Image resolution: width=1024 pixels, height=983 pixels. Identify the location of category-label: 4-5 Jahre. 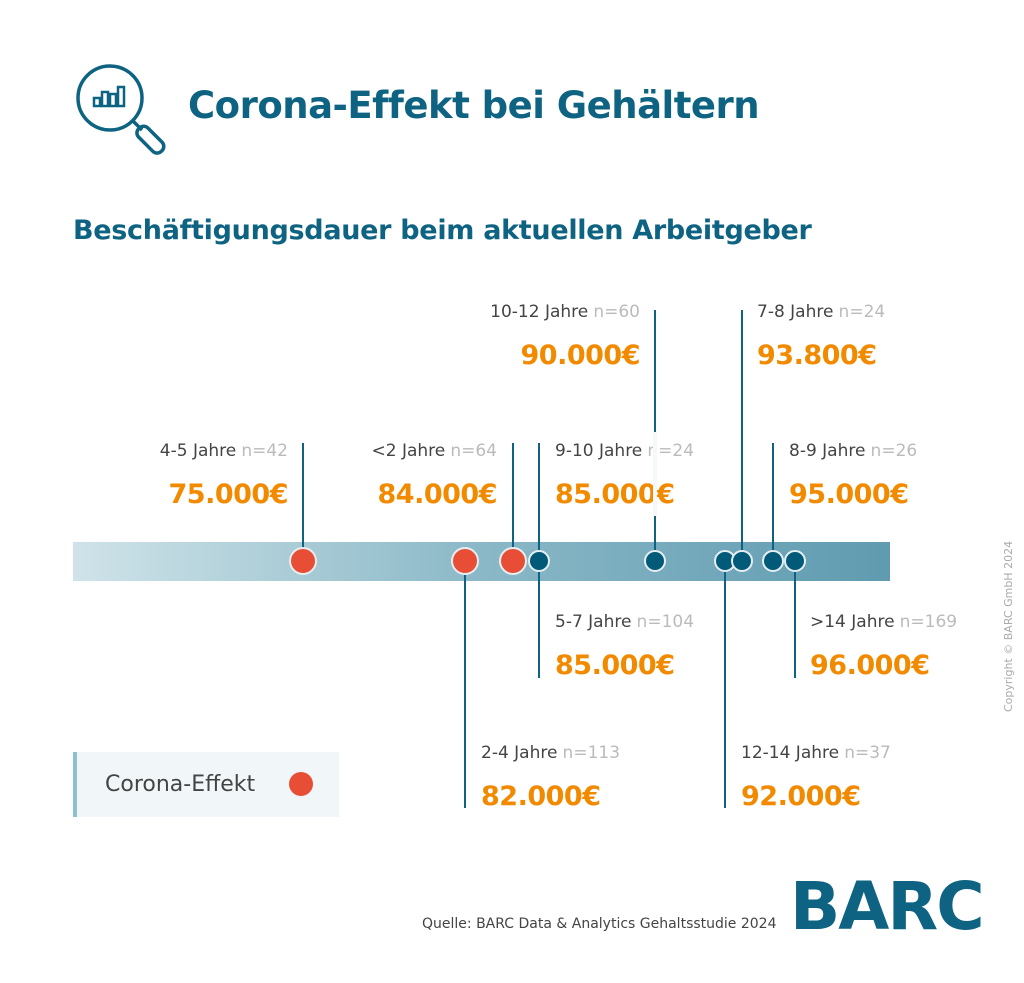
(198, 451).